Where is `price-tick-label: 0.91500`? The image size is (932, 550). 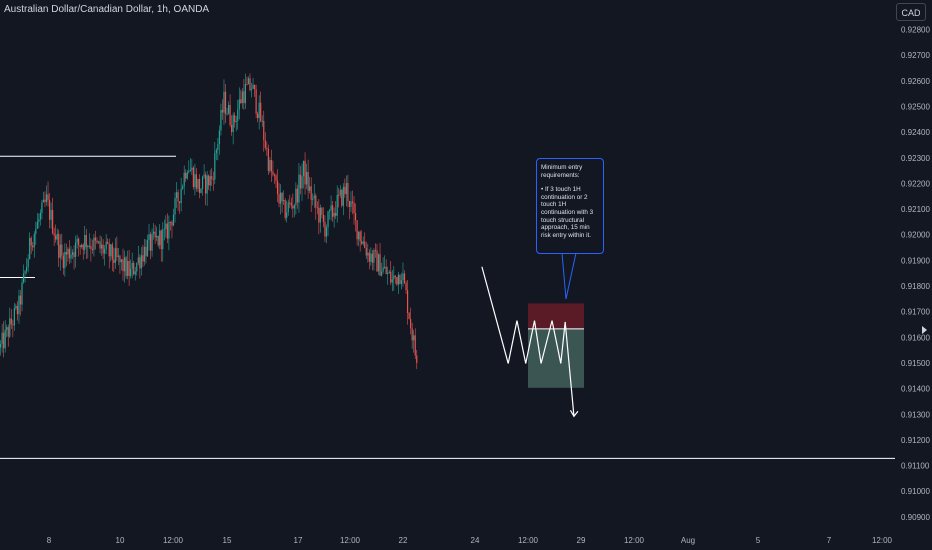
price-tick-label: 0.91500 is located at coordinates (915, 363).